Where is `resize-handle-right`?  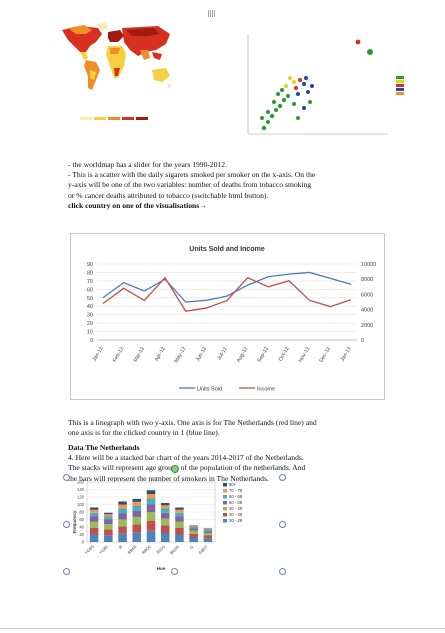
resize-handle-right is located at coordinates (282, 524).